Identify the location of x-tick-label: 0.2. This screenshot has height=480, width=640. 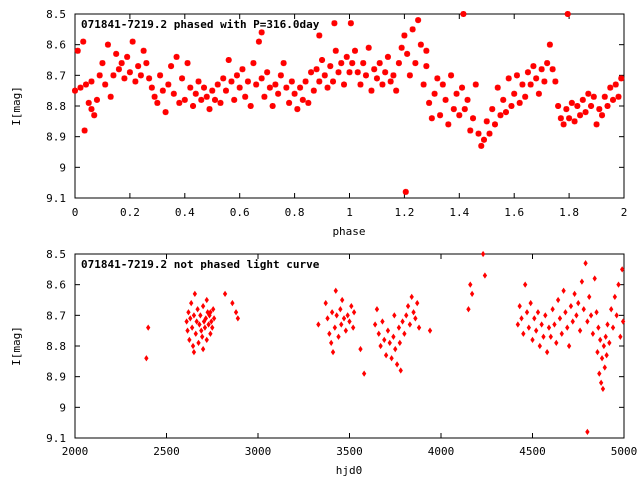
(130, 212).